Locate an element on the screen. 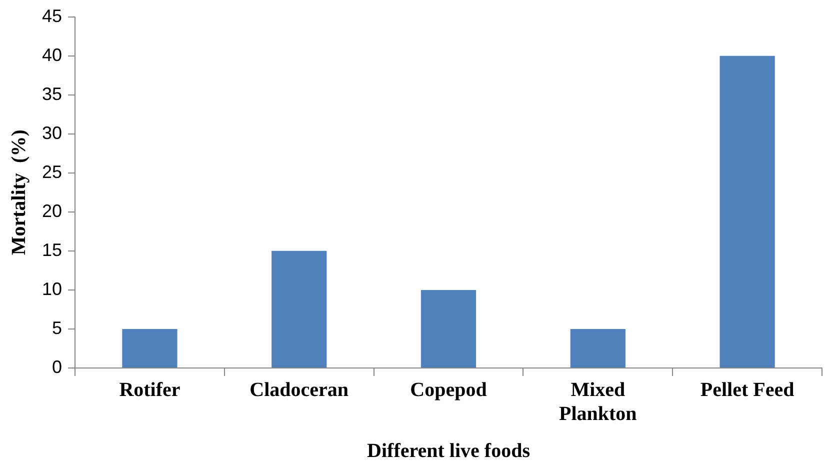 This screenshot has height=472, width=828. y-tick-label: 45 is located at coordinates (52, 16).